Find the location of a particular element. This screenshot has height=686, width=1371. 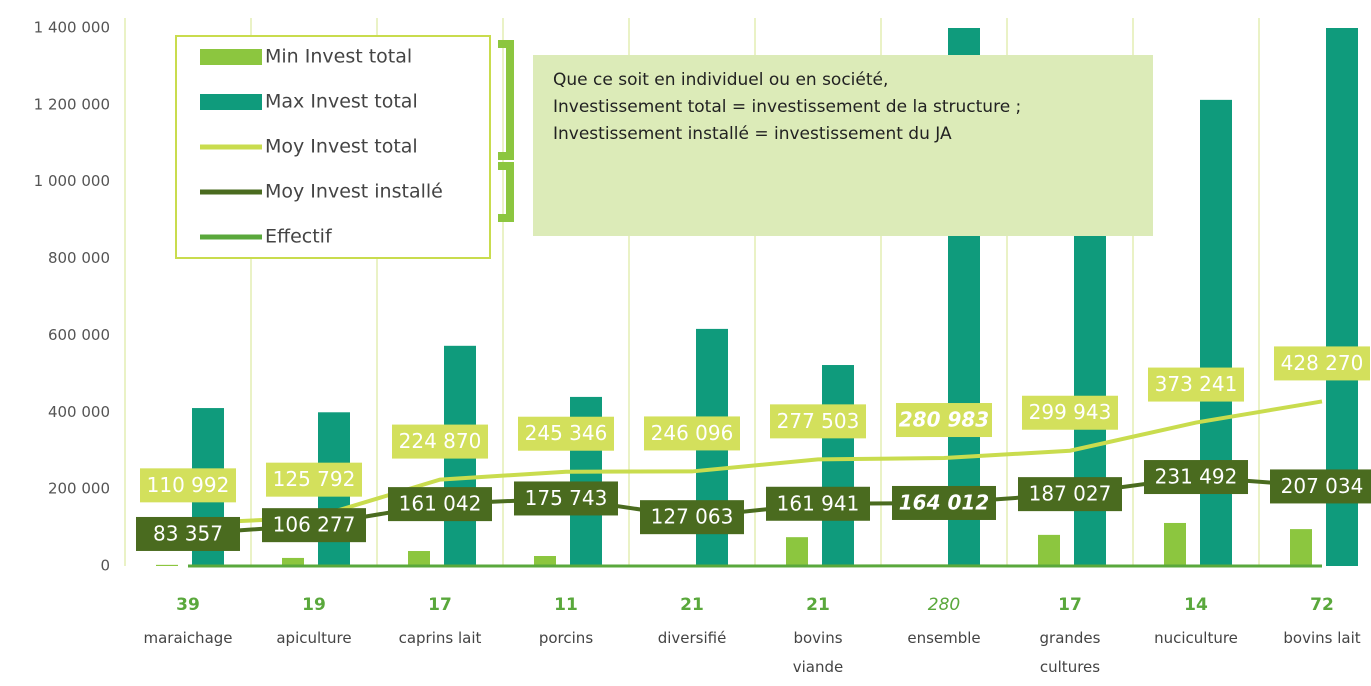

legend-label: Moy Invest installé is located at coordinates (354, 192).